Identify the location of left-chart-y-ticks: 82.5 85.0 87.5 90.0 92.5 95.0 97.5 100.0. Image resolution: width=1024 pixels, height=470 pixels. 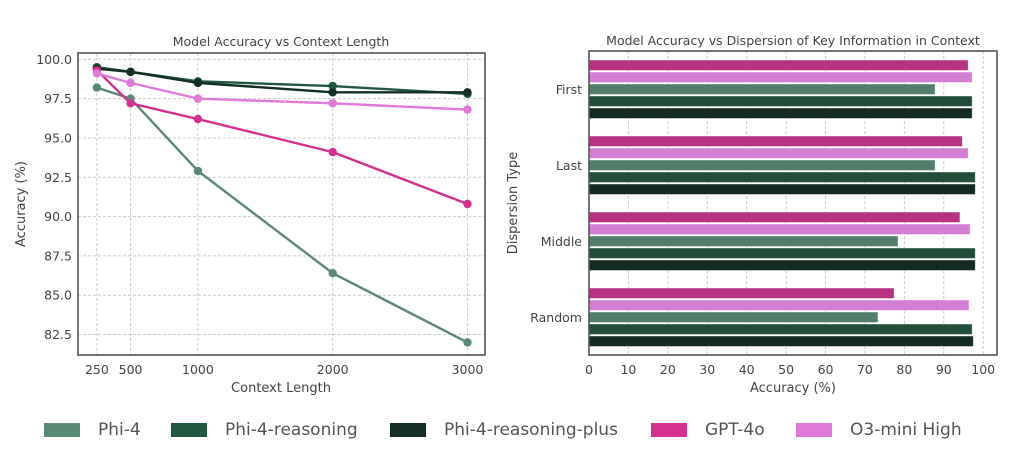
(54, 197).